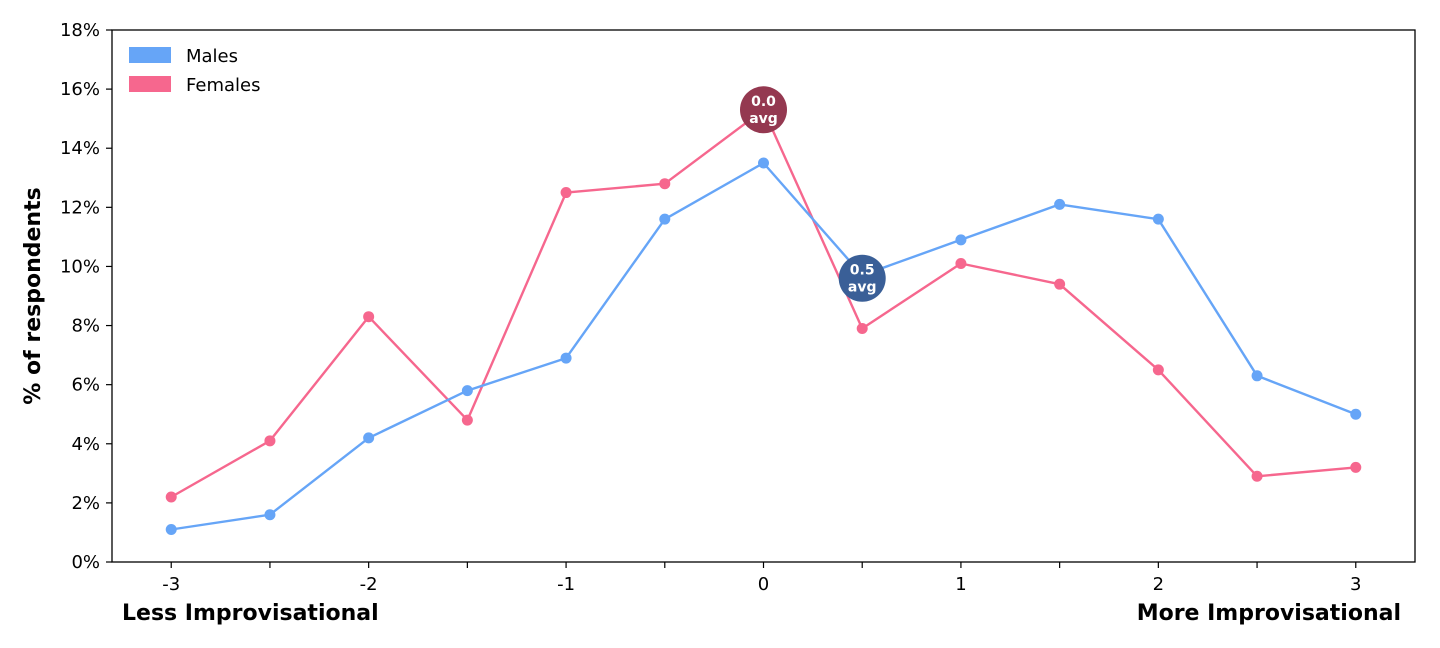 Image resolution: width=1440 pixels, height=648 pixels. Describe the element at coordinates (566, 584) in the screenshot. I see `x-tick-label: -1` at that location.